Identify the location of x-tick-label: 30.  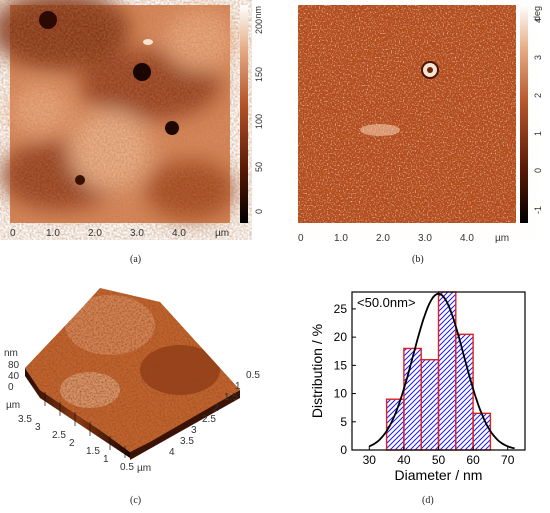
(370, 460).